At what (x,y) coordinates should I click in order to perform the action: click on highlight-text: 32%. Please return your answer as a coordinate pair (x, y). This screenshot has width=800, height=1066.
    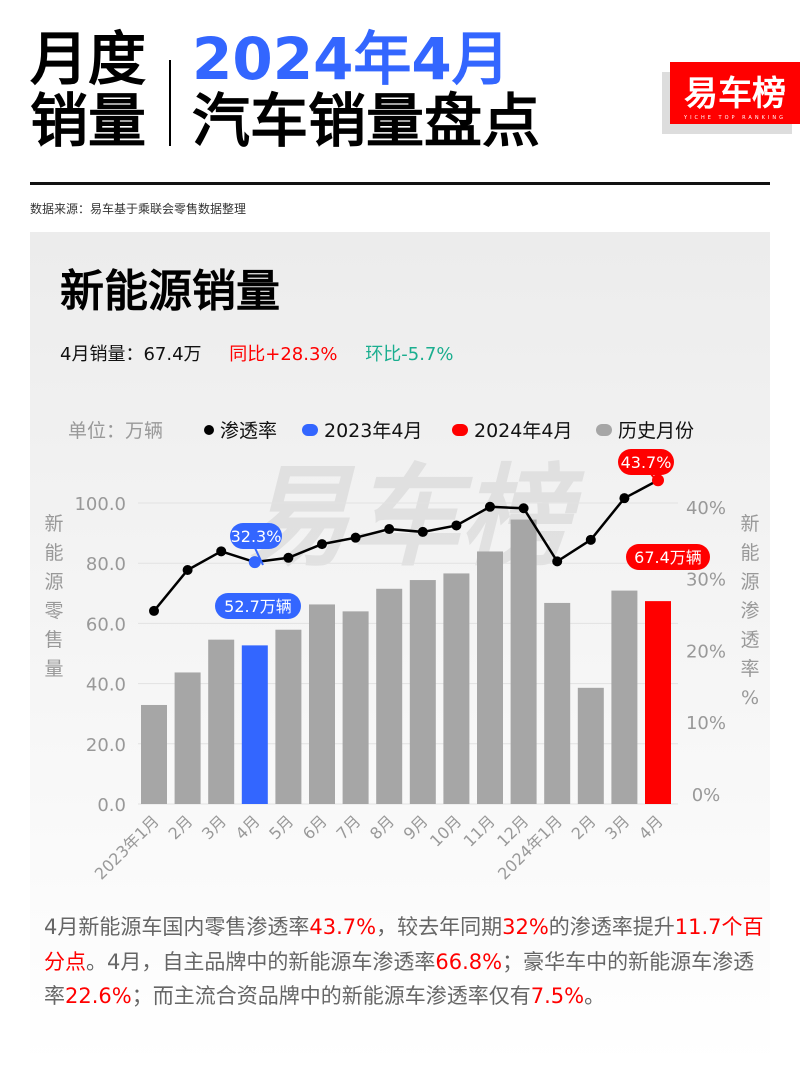
    Looking at the image, I should click on (525, 927).